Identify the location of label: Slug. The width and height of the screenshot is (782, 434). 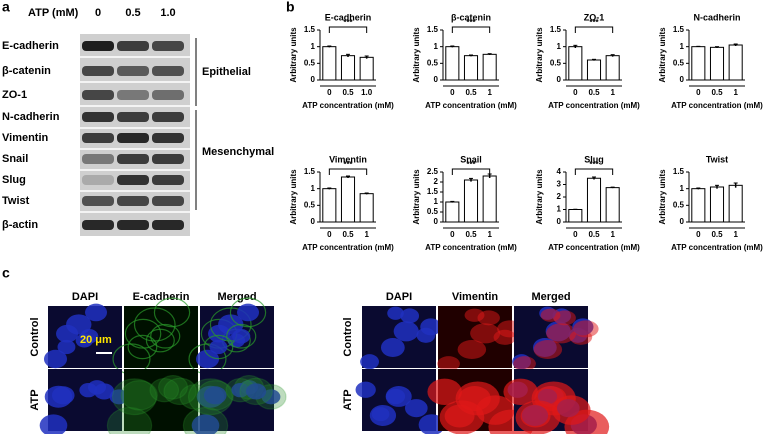
(14, 180).